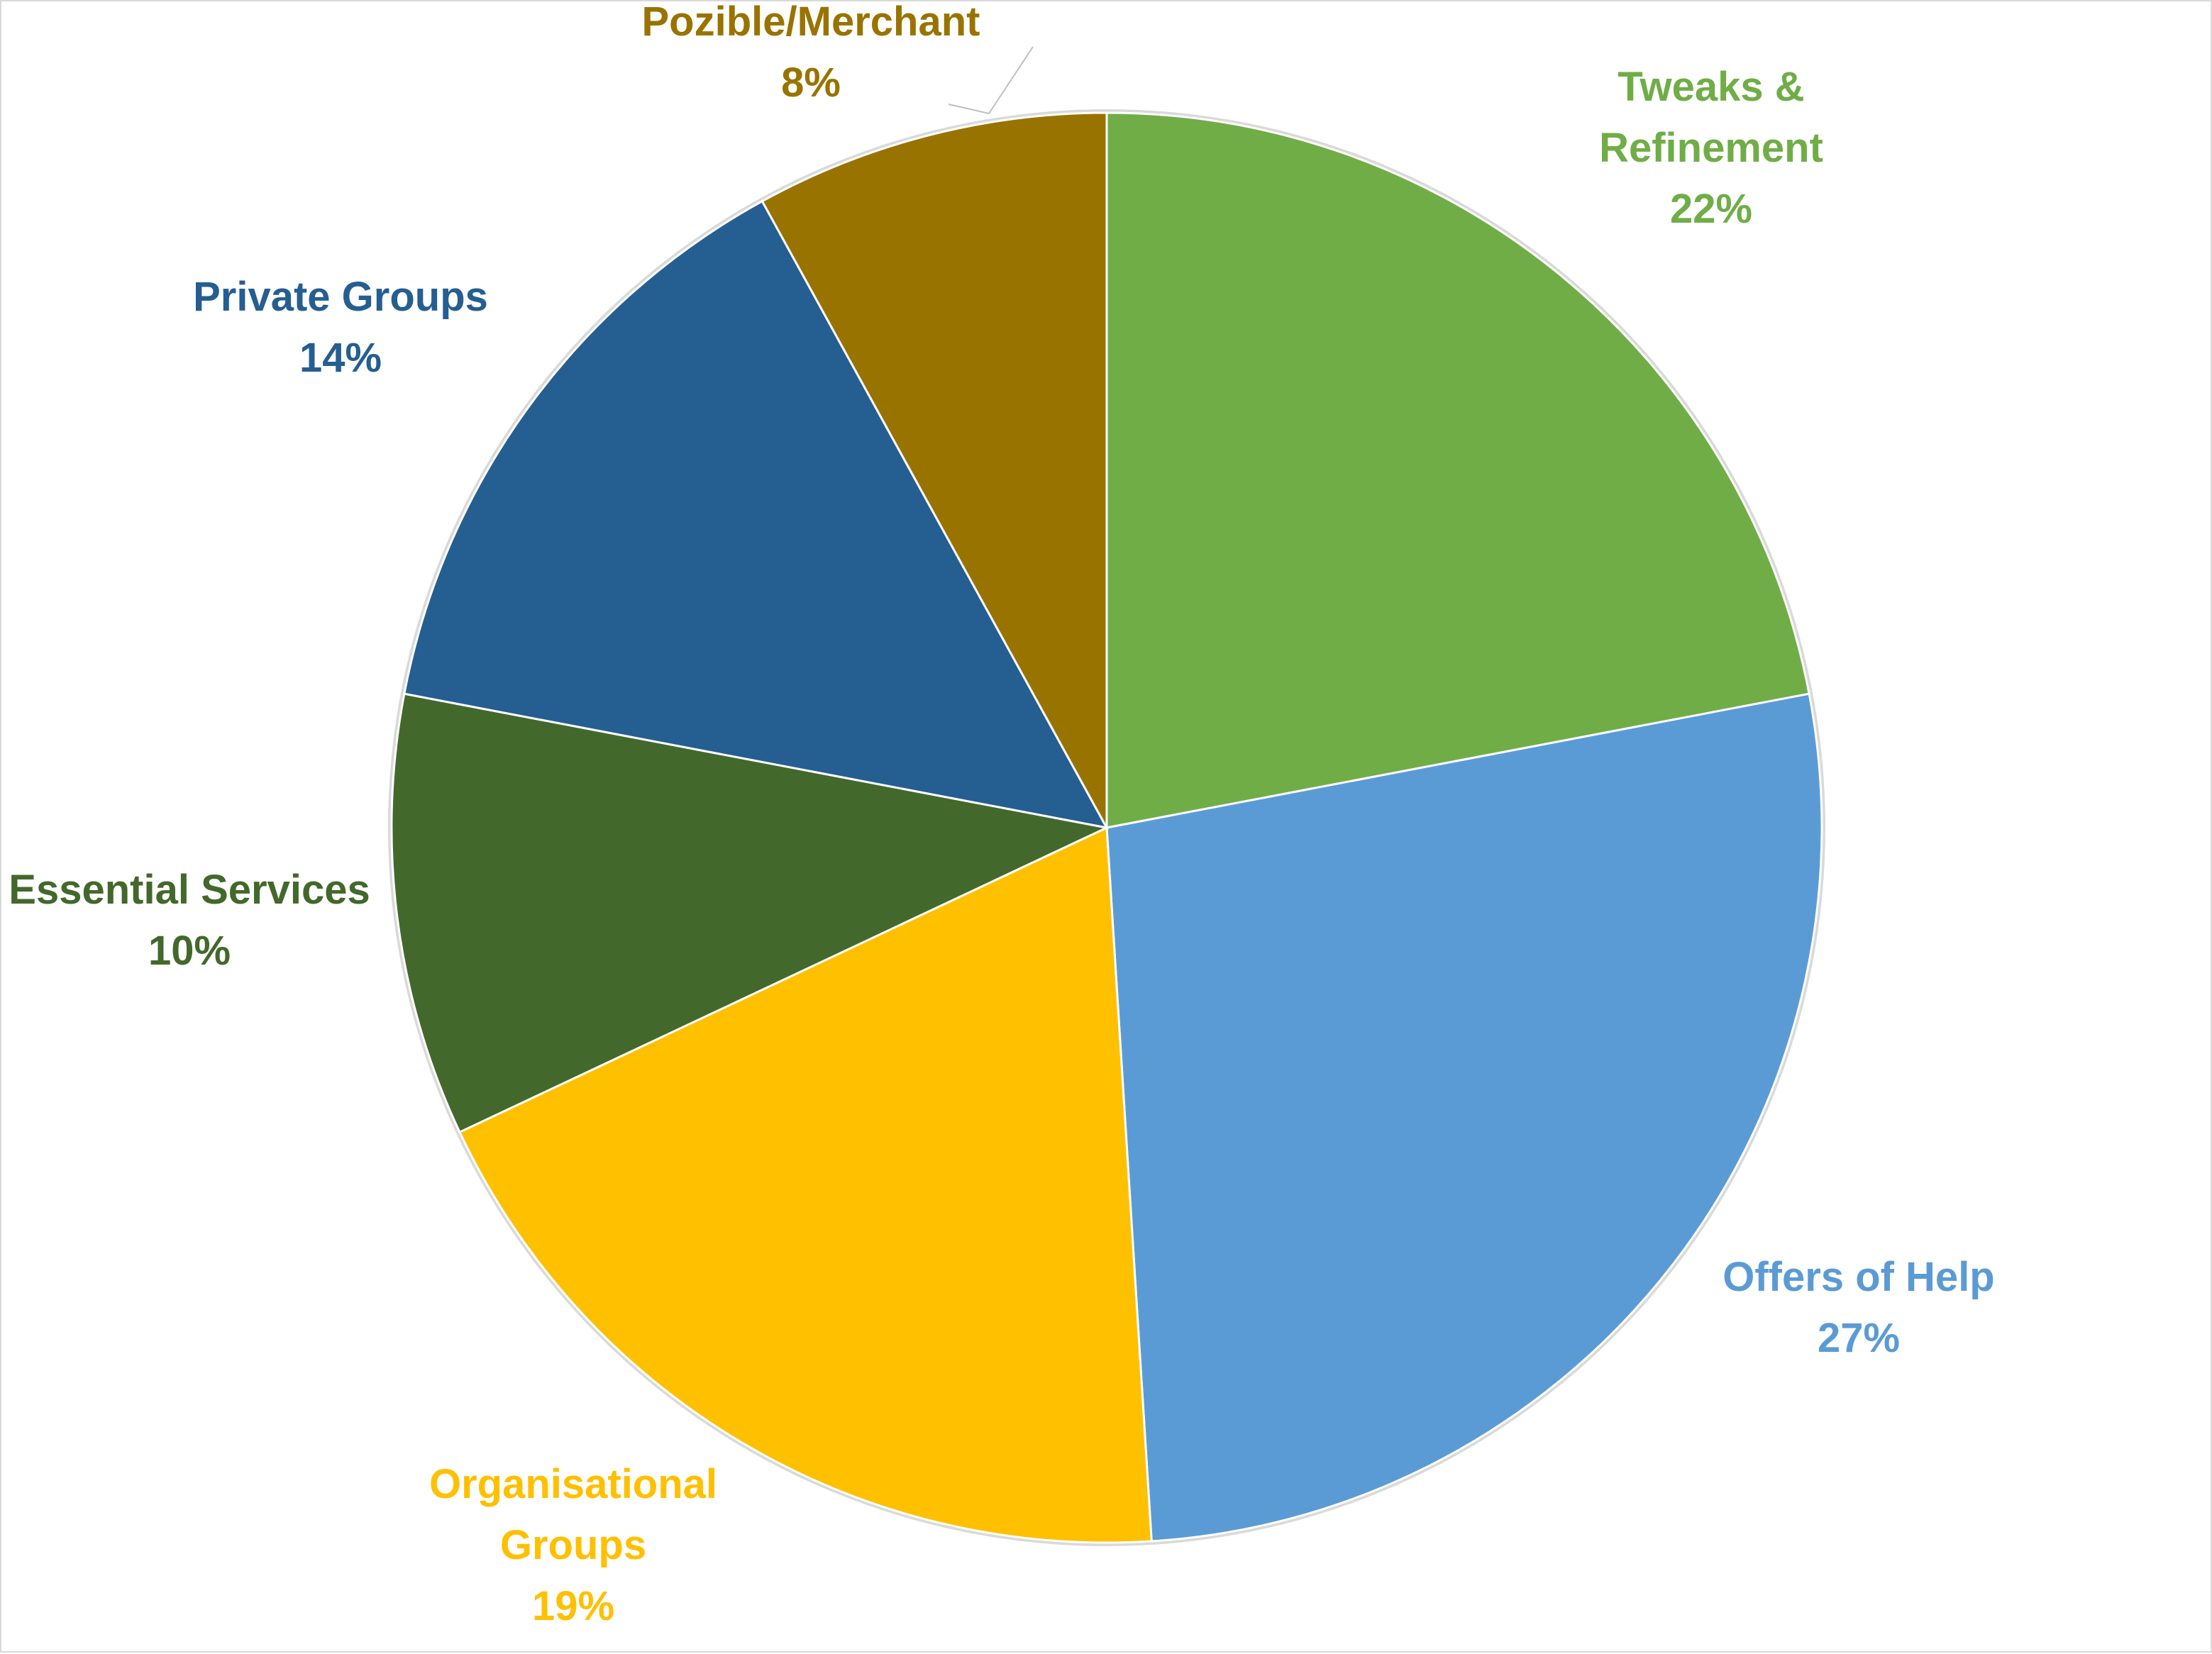 This screenshot has width=2212, height=1654. I want to click on data-label-category: Offers of Help, so click(1858, 1277).